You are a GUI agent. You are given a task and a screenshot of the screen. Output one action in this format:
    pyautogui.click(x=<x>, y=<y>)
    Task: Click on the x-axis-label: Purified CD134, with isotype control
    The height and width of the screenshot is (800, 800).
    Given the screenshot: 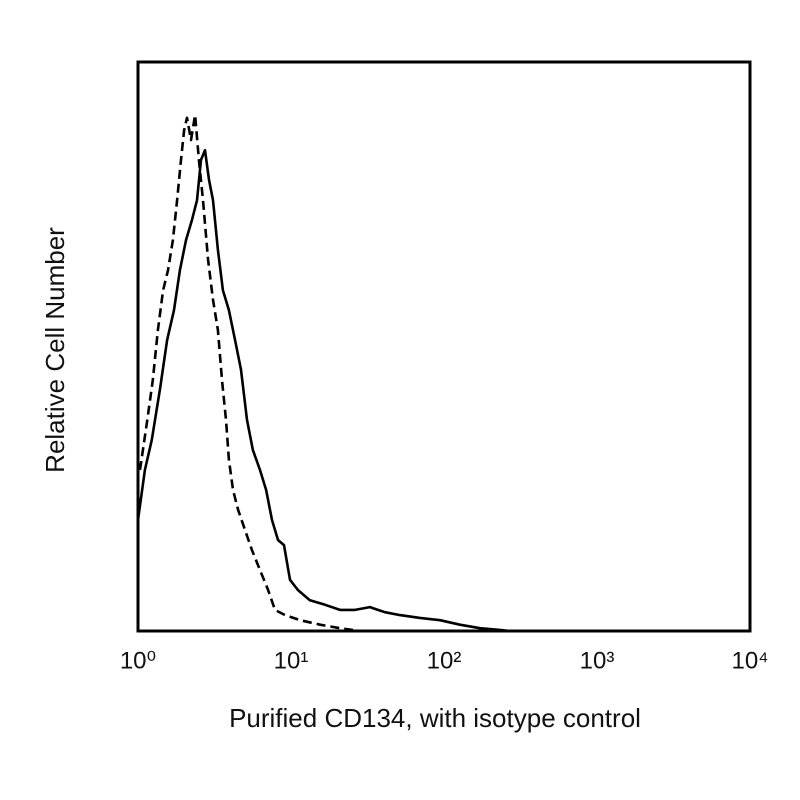 What is the action you would take?
    pyautogui.click(x=435, y=718)
    